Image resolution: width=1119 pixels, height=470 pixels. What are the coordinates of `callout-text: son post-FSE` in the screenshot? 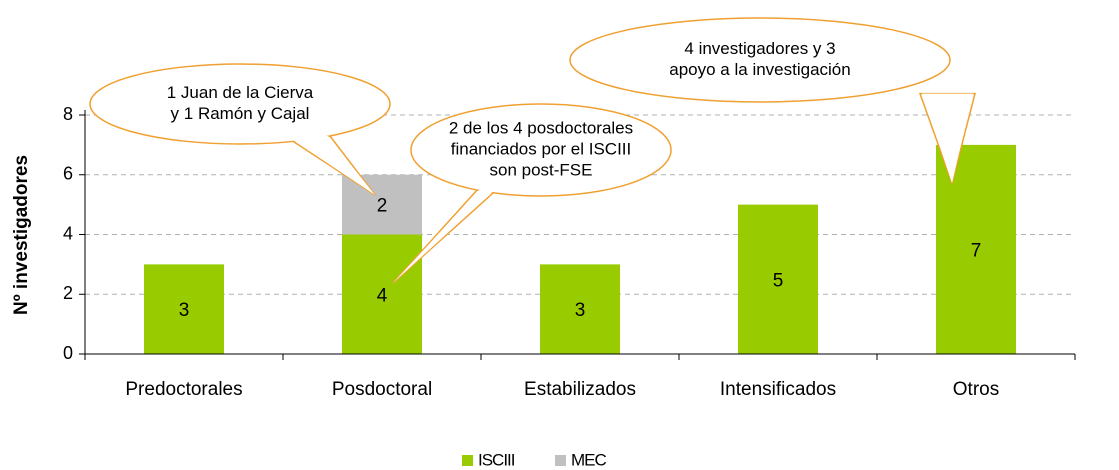 It's located at (541, 169).